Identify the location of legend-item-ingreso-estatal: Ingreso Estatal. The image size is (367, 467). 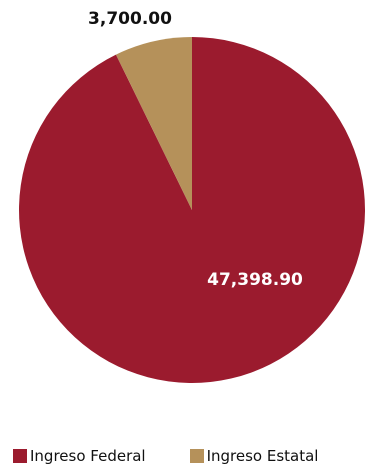
(254, 456).